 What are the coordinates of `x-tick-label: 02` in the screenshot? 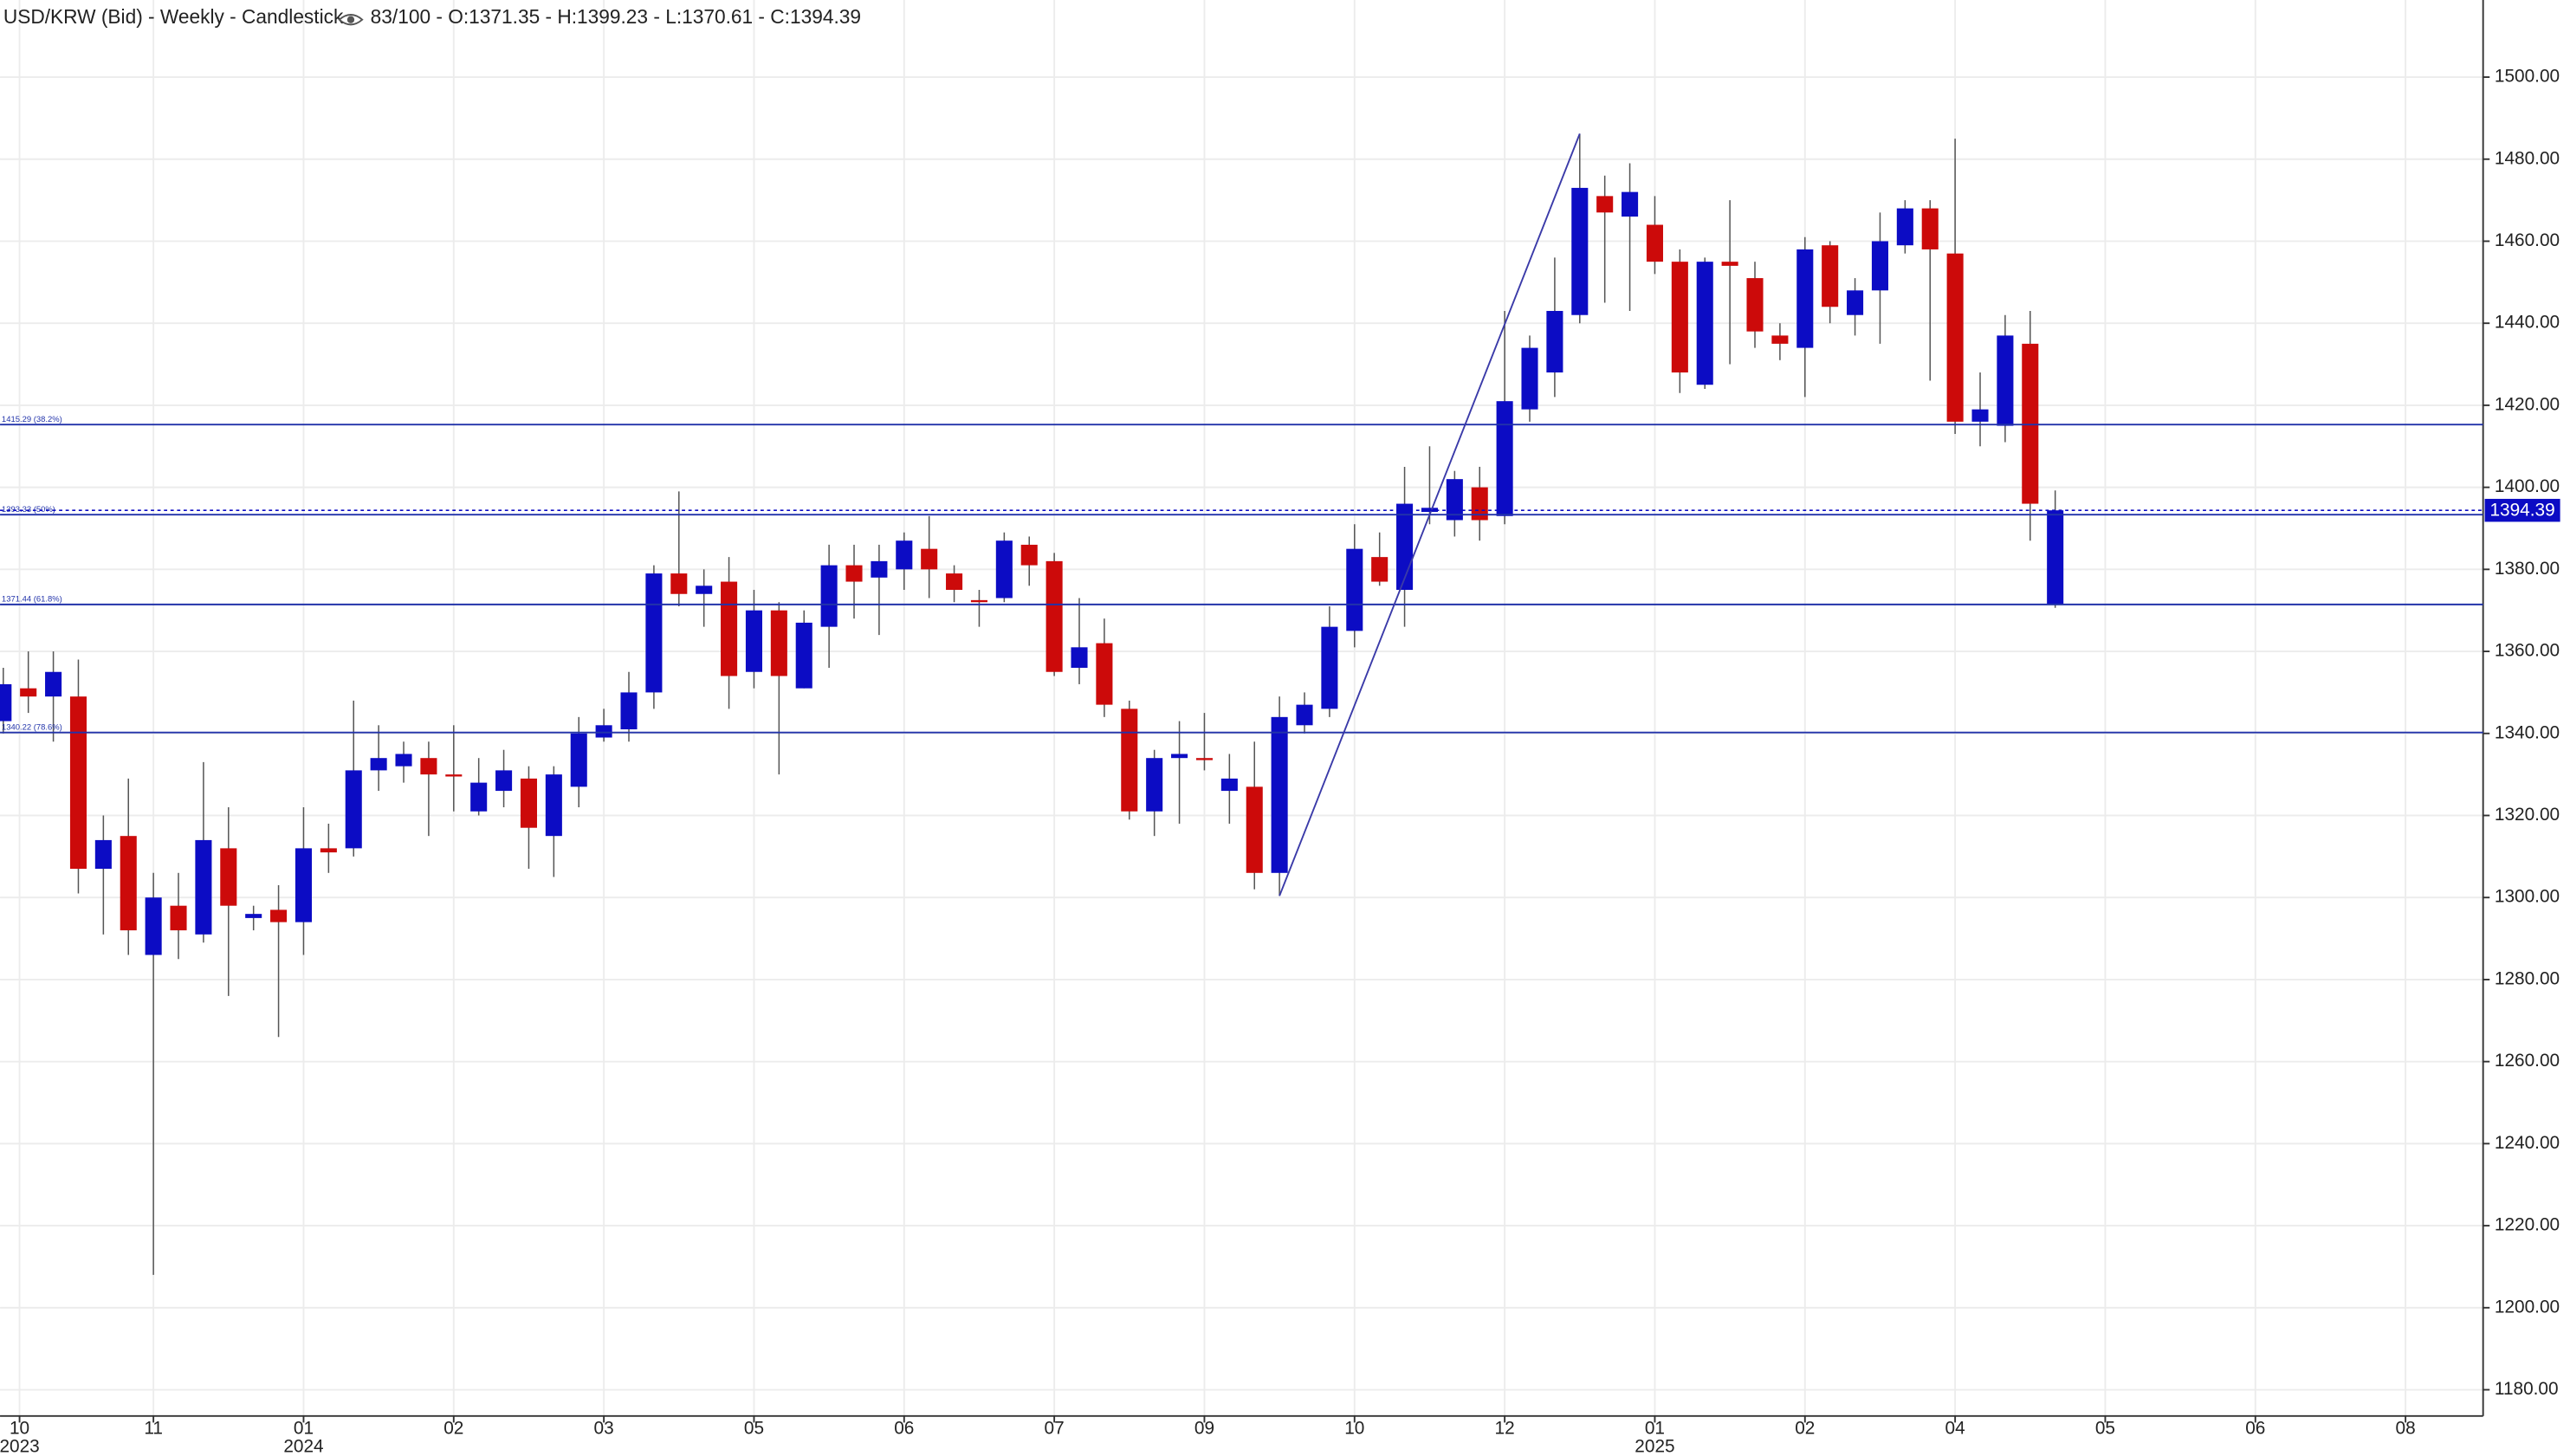 It's located at (1805, 1428).